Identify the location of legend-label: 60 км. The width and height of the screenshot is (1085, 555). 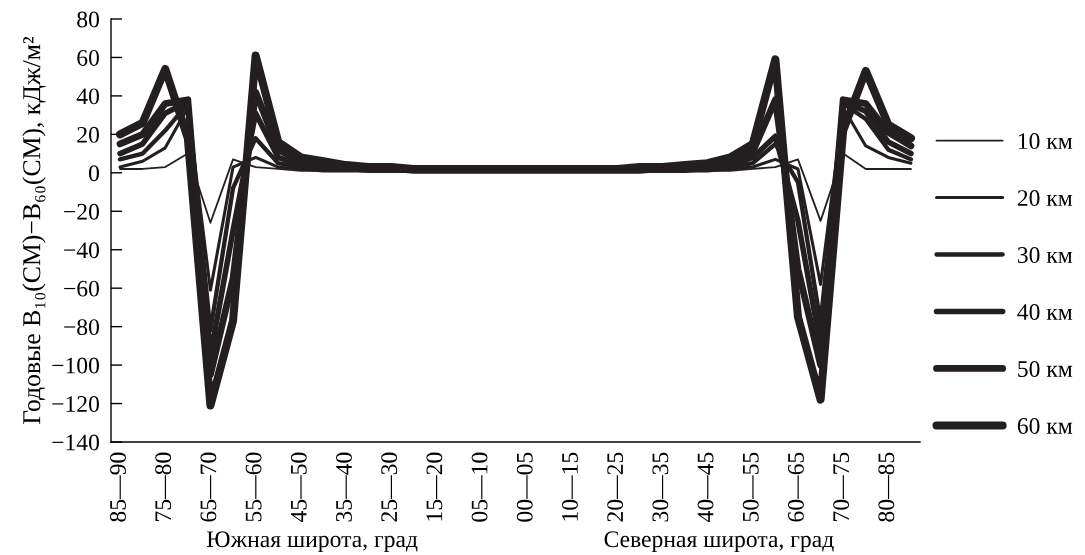
(1045, 425).